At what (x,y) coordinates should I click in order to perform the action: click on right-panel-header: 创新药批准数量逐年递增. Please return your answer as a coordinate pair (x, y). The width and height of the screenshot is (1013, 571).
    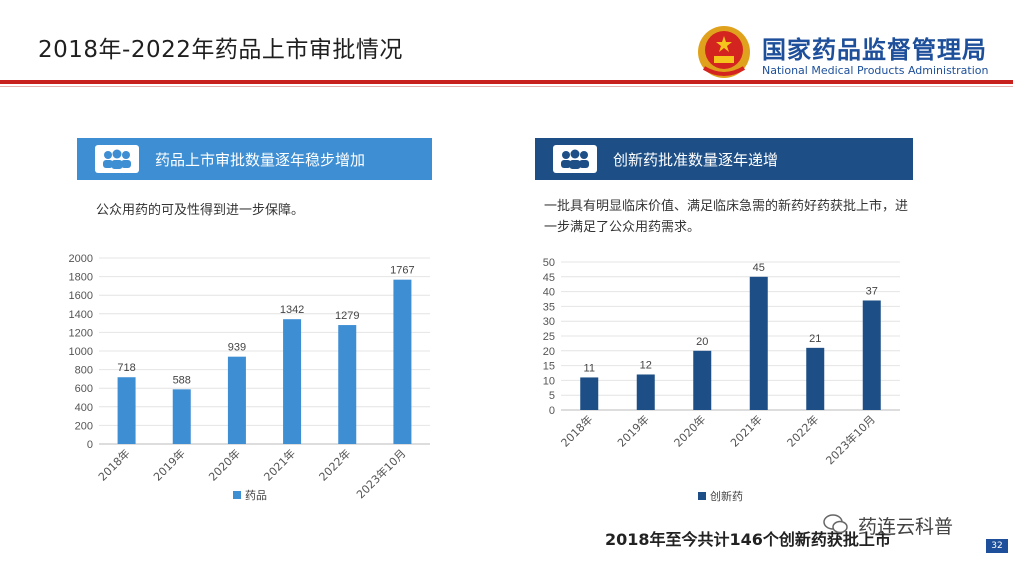
    Looking at the image, I should click on (724, 159).